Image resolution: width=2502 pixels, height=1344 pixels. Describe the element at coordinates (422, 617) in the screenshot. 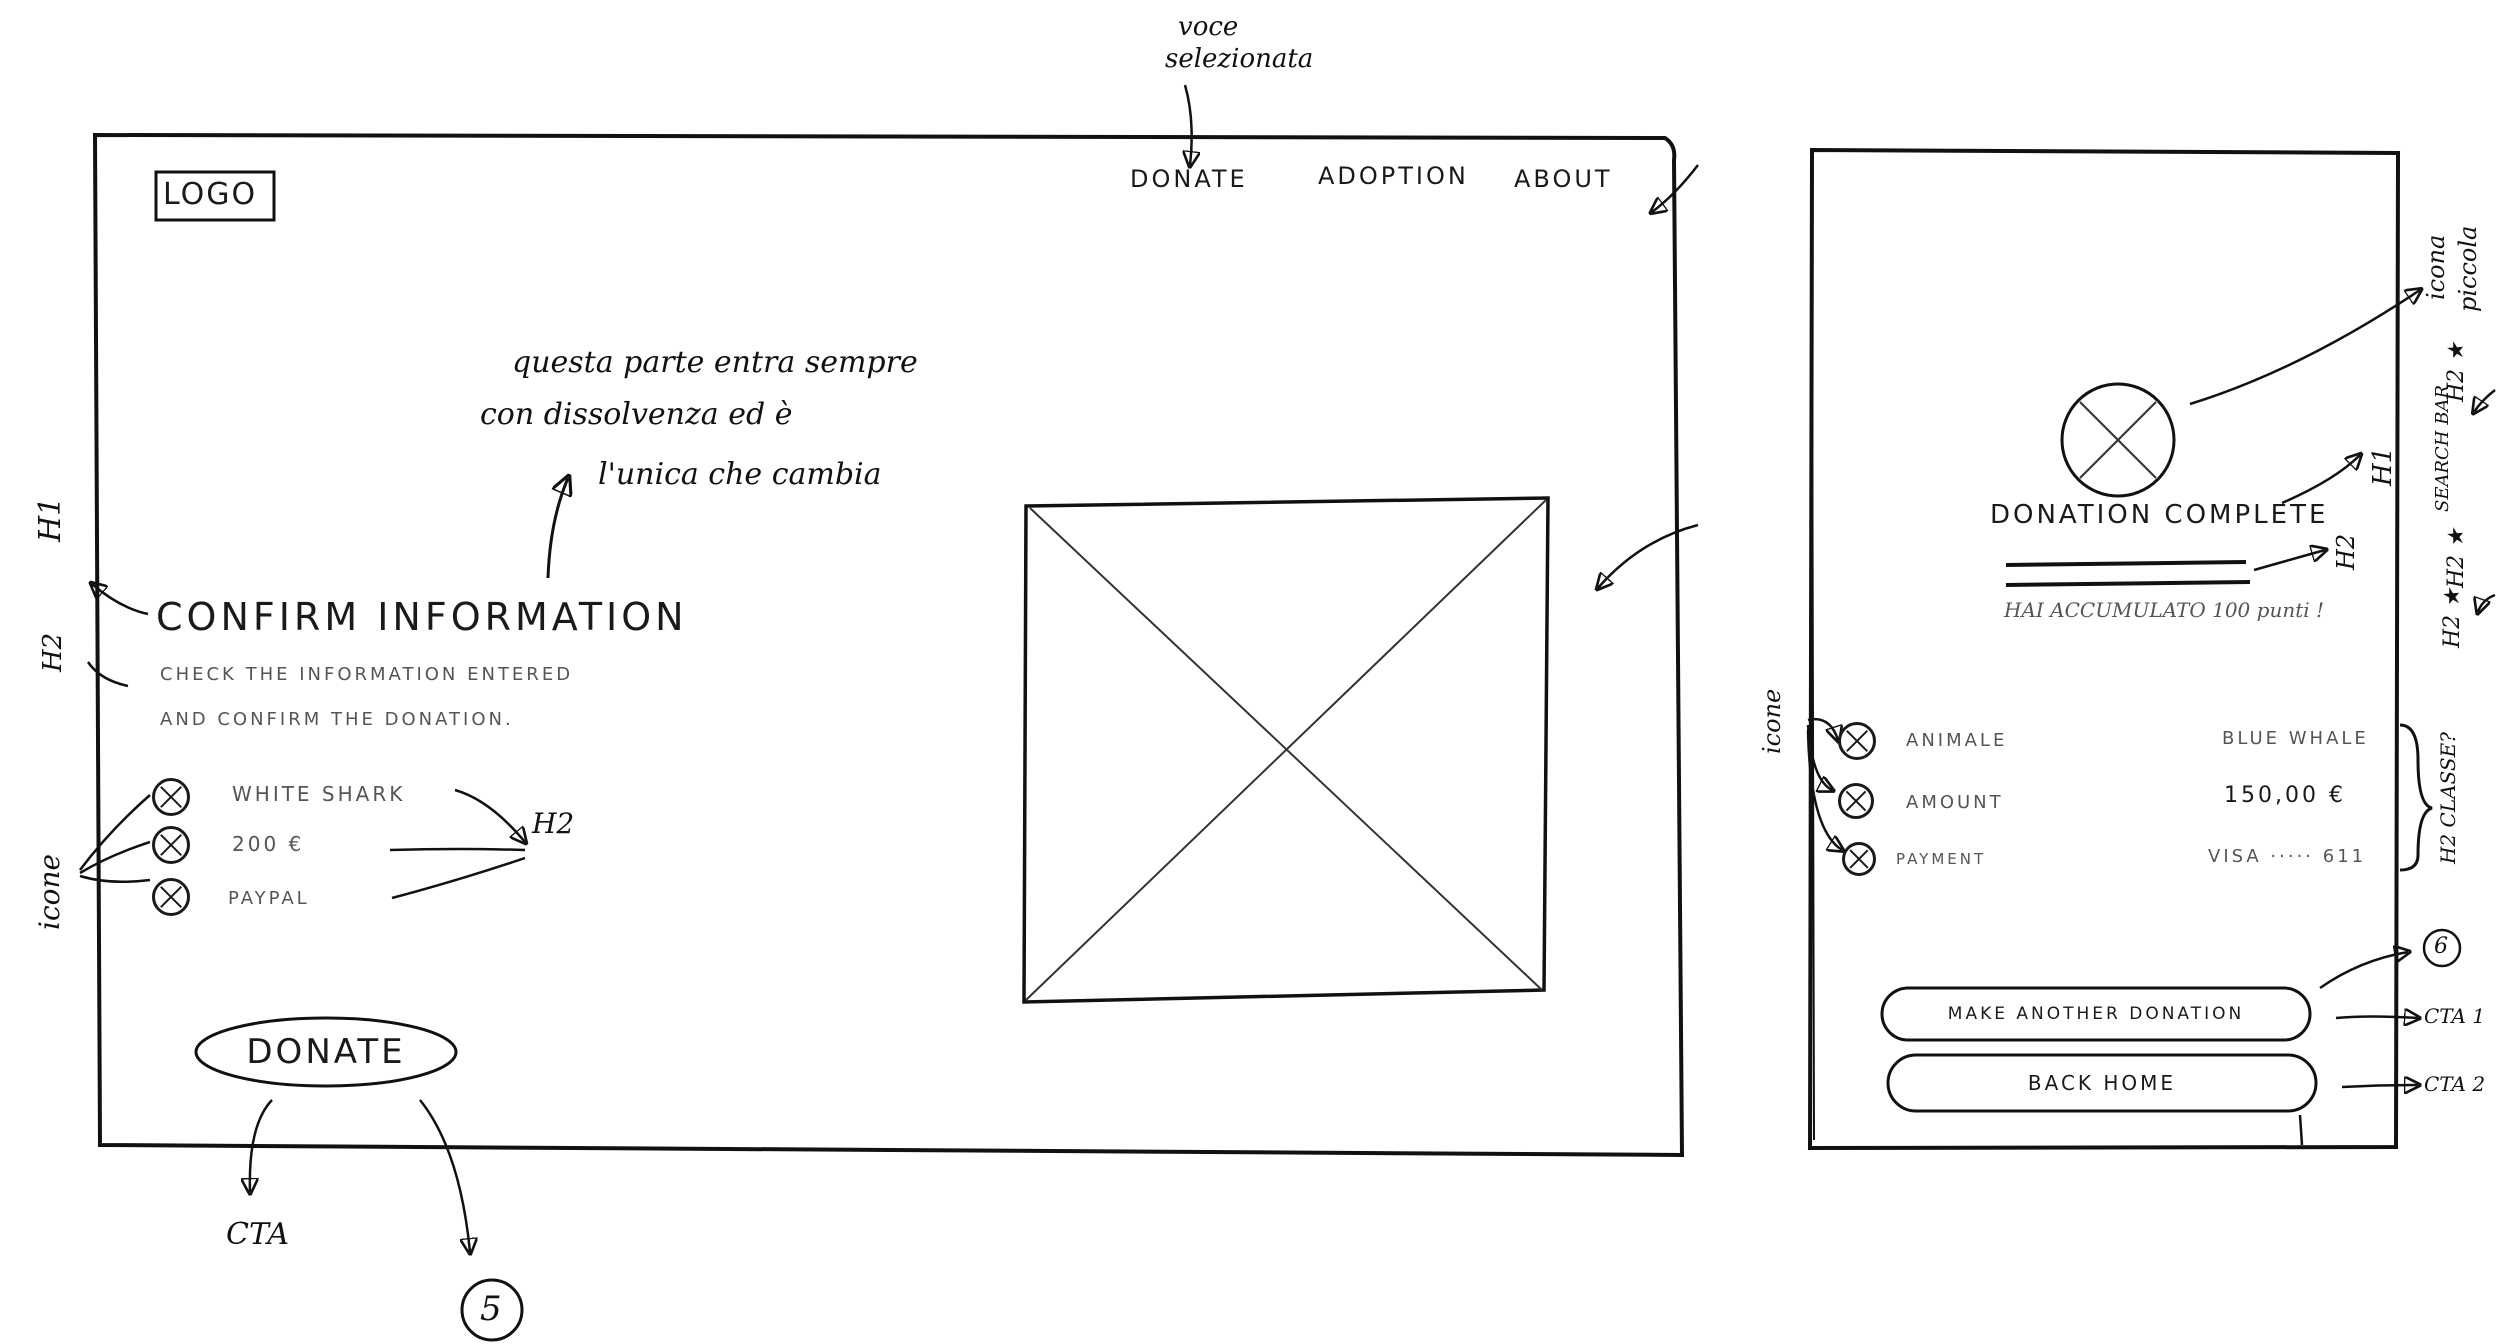

I see `page-title: CONFIRM INFORMATION` at that location.